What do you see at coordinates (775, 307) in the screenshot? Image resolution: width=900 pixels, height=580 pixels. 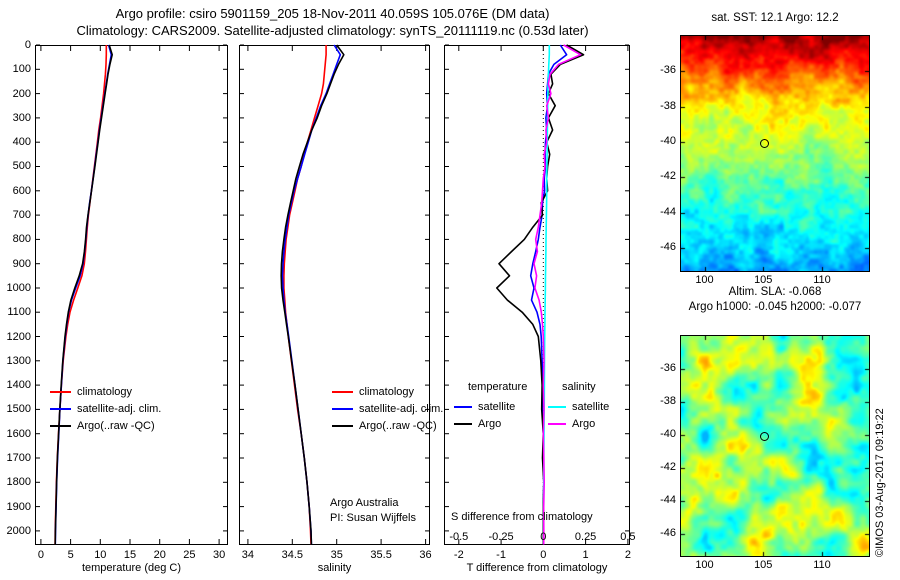 I see `sla-map-title-line2: Argo h1000: -0.045 h2000: -0.077` at bounding box center [775, 307].